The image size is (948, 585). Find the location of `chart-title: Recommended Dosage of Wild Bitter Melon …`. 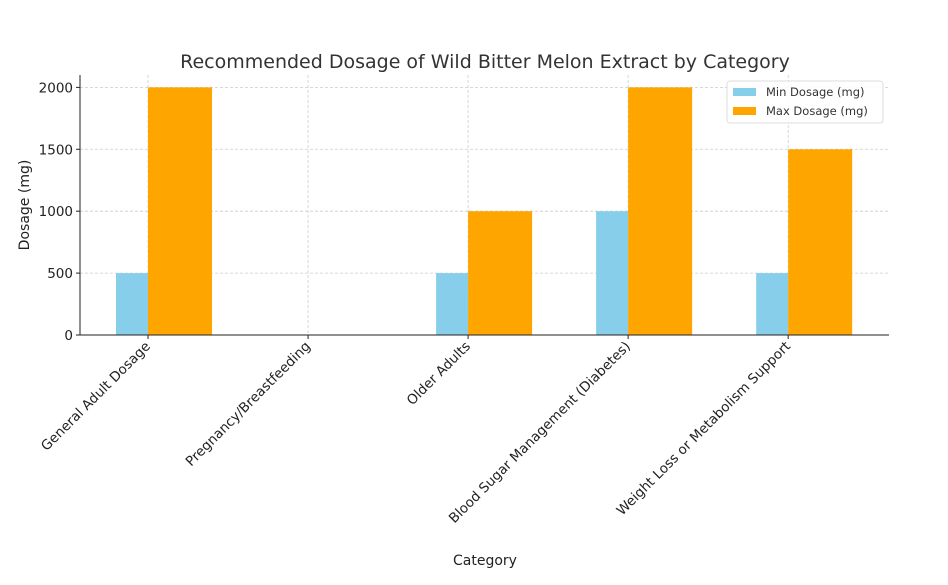

chart-title: Recommended Dosage of Wild Bitter Melon … is located at coordinates (485, 62).